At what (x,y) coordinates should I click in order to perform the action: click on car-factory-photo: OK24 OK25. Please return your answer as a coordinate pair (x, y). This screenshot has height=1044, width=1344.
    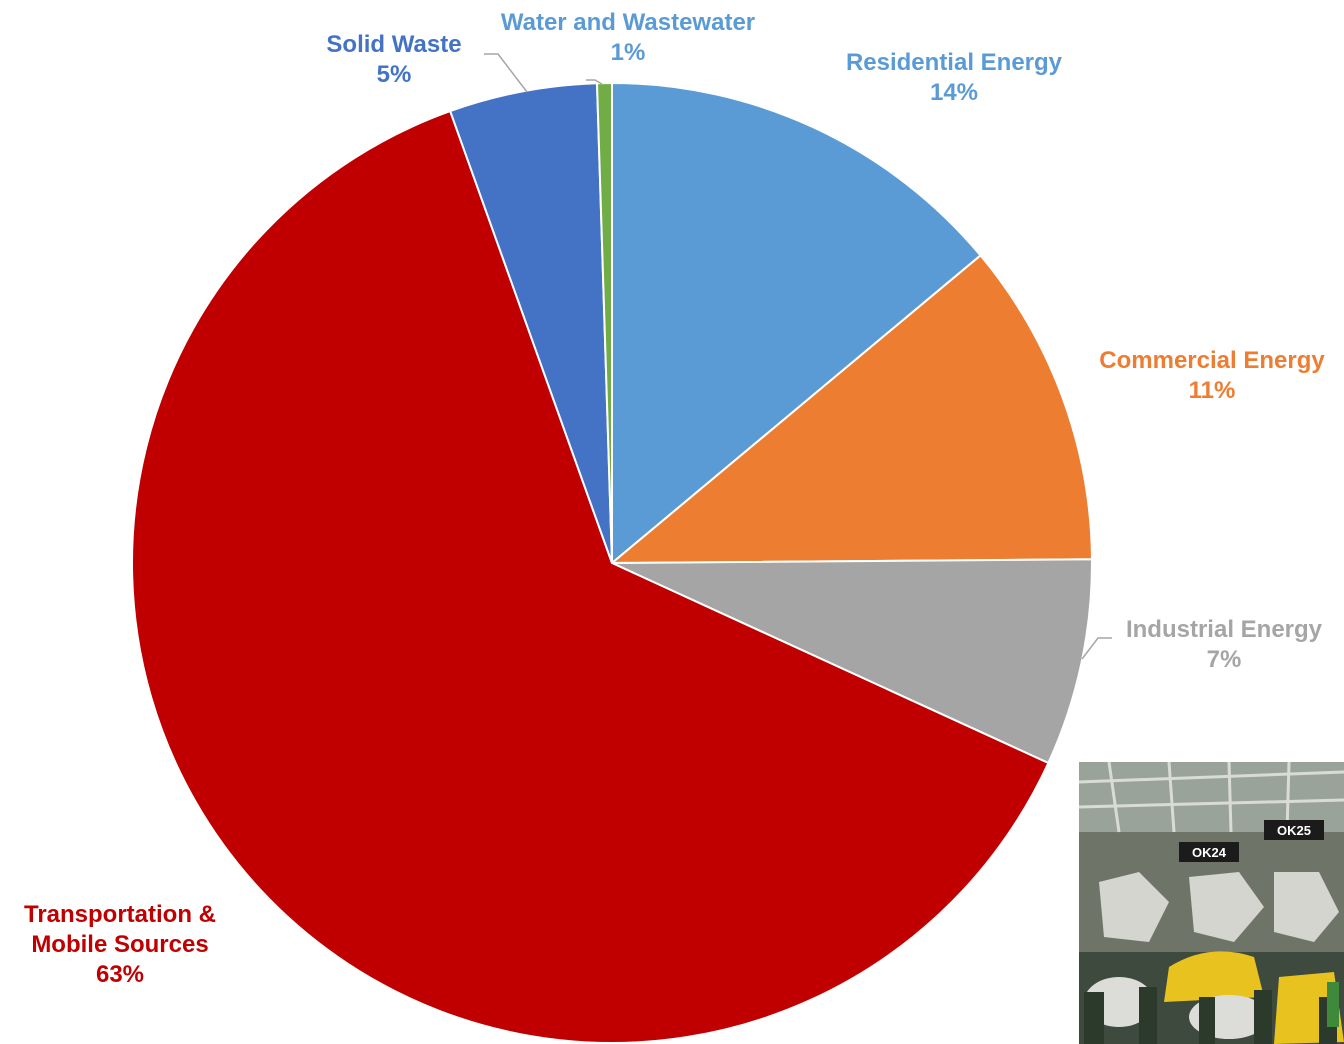
    Looking at the image, I should click on (1211, 903).